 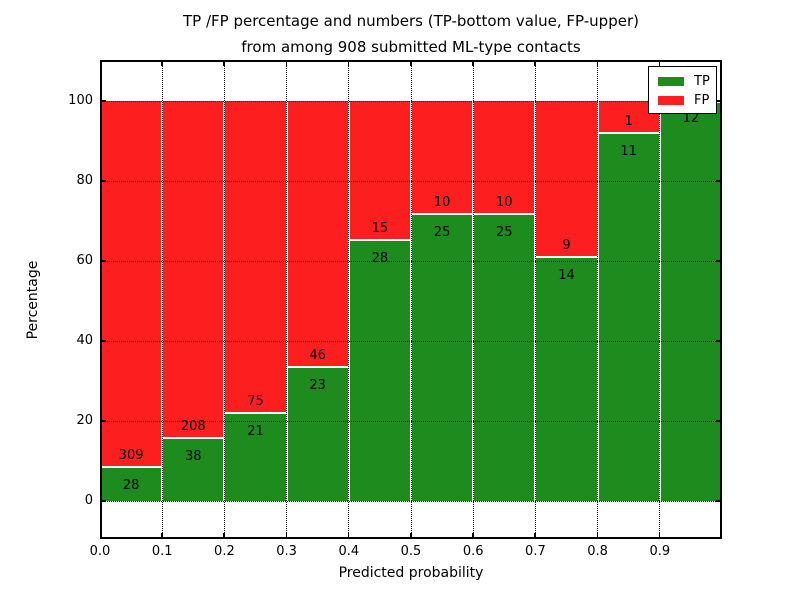 I want to click on tp-count-label-3: 23, so click(x=317, y=385).